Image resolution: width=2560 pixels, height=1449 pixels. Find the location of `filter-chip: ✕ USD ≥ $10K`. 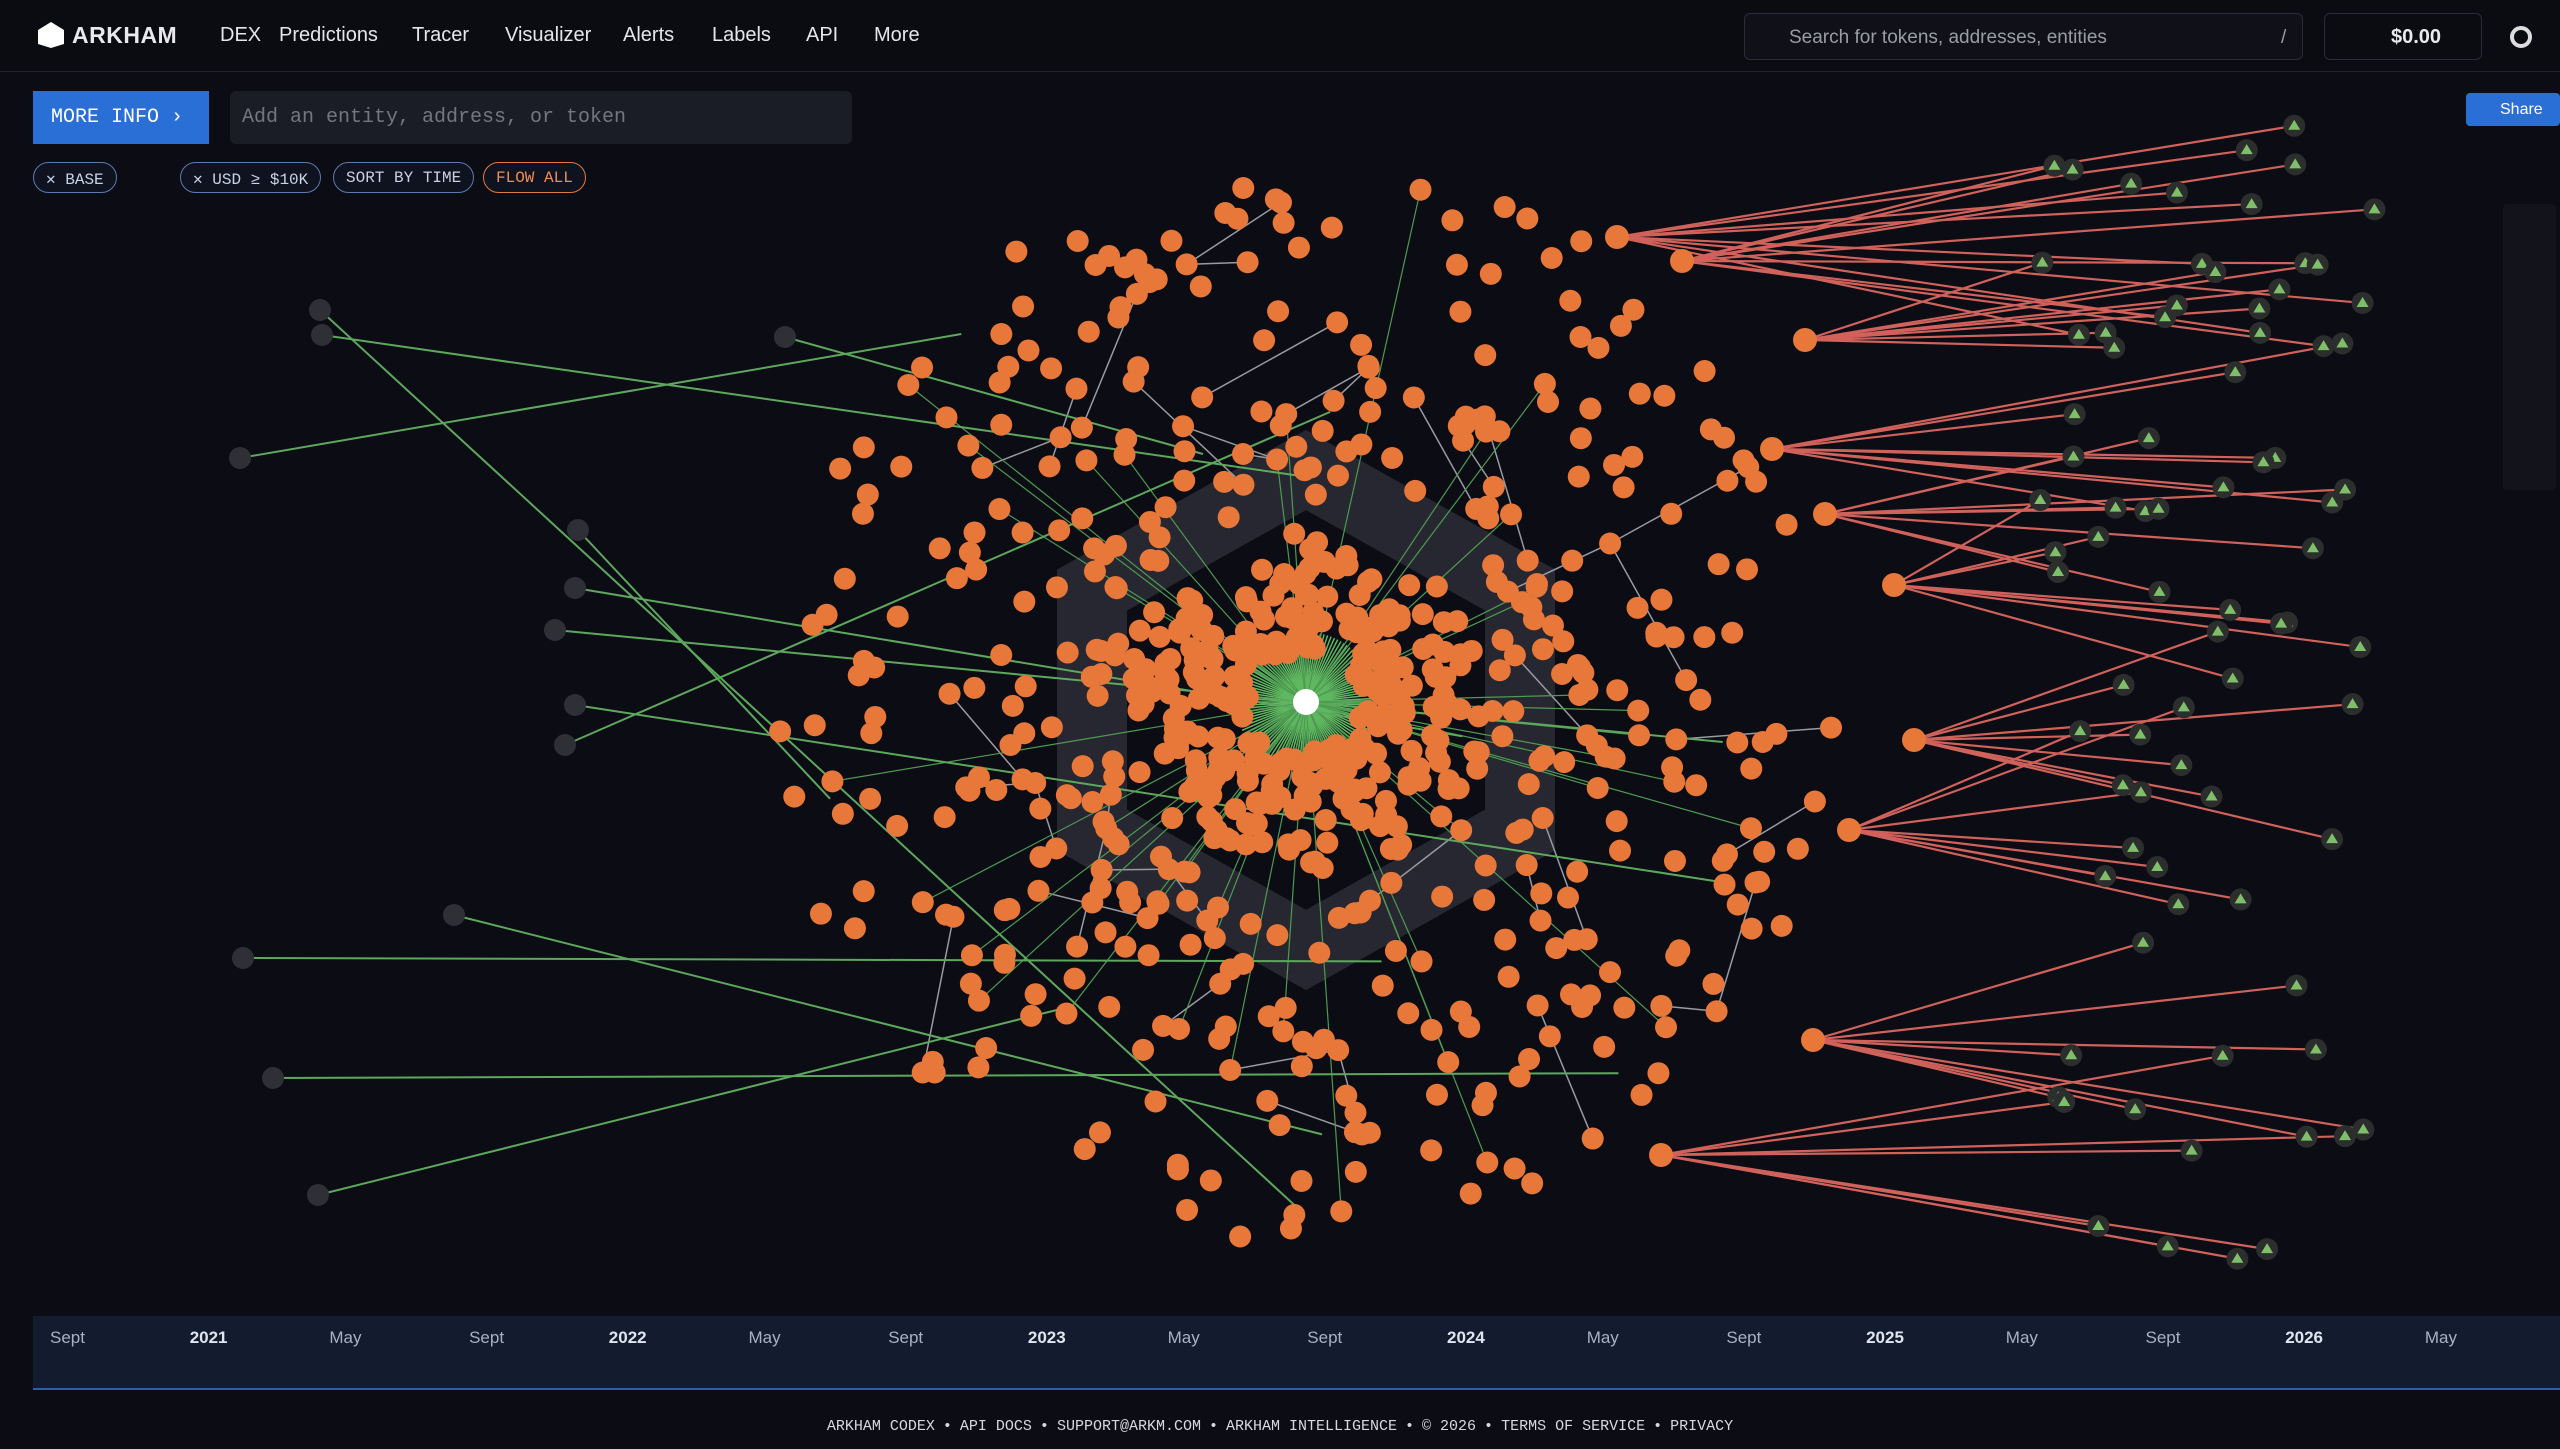

filter-chip: ✕ USD ≥ $10K is located at coordinates (251, 177).